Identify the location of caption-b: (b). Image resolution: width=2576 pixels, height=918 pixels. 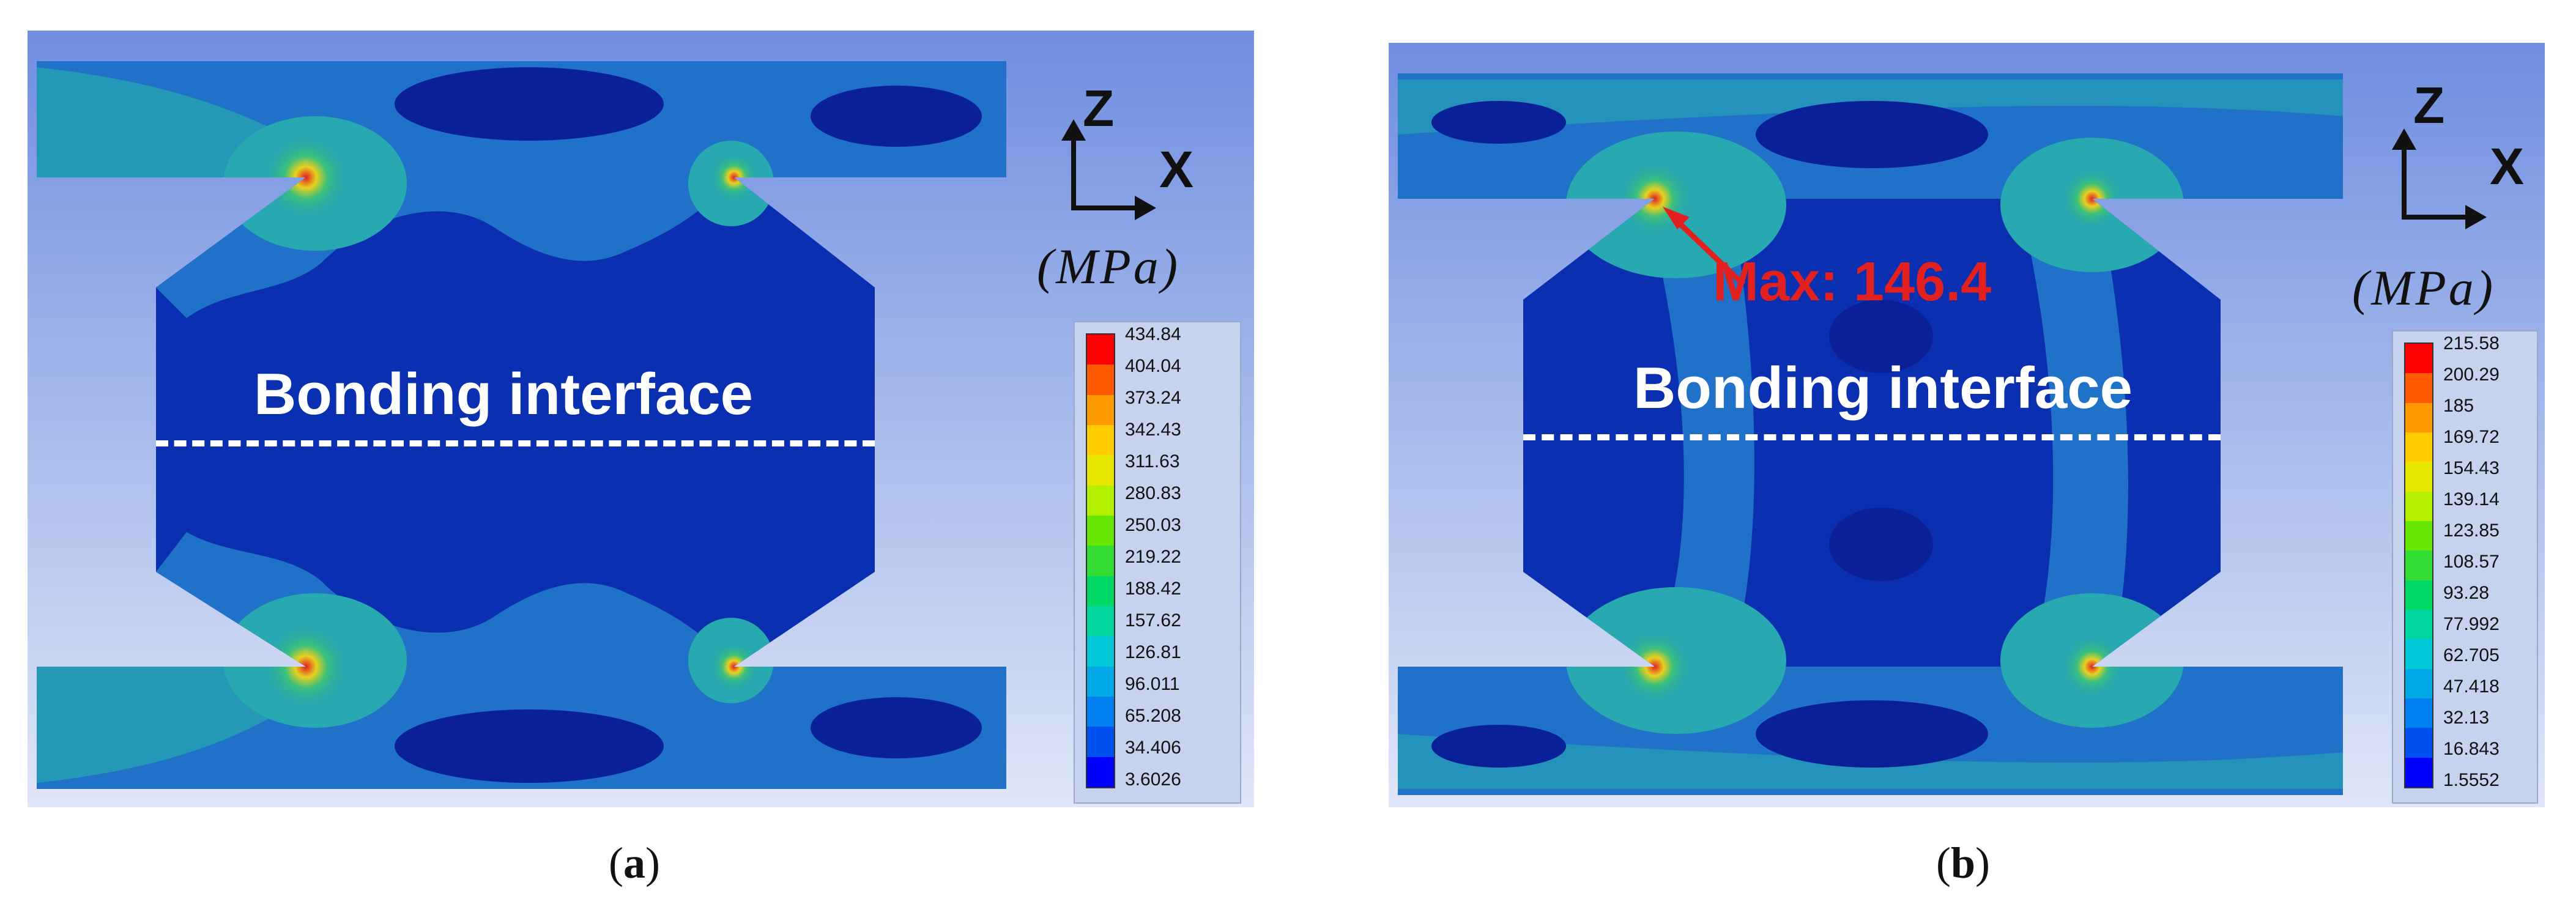
(1963, 863).